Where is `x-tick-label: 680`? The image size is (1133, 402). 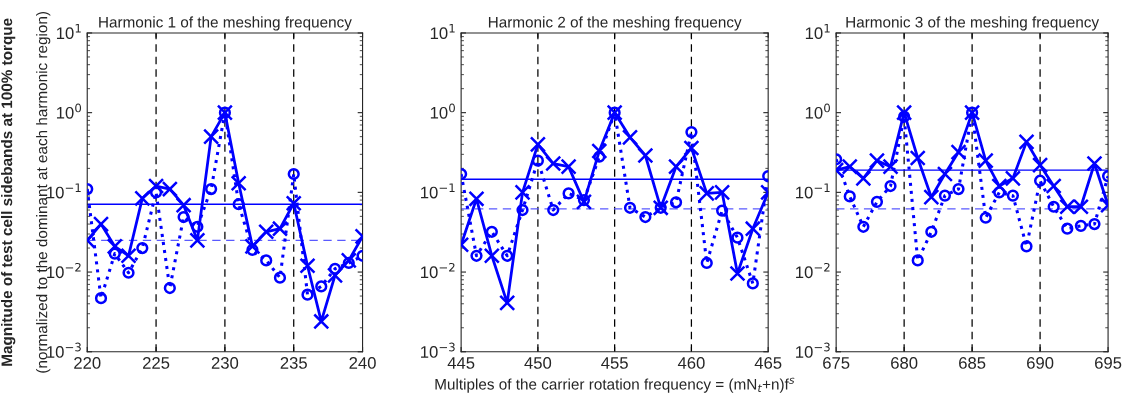 x-tick-label: 680 is located at coordinates (904, 363).